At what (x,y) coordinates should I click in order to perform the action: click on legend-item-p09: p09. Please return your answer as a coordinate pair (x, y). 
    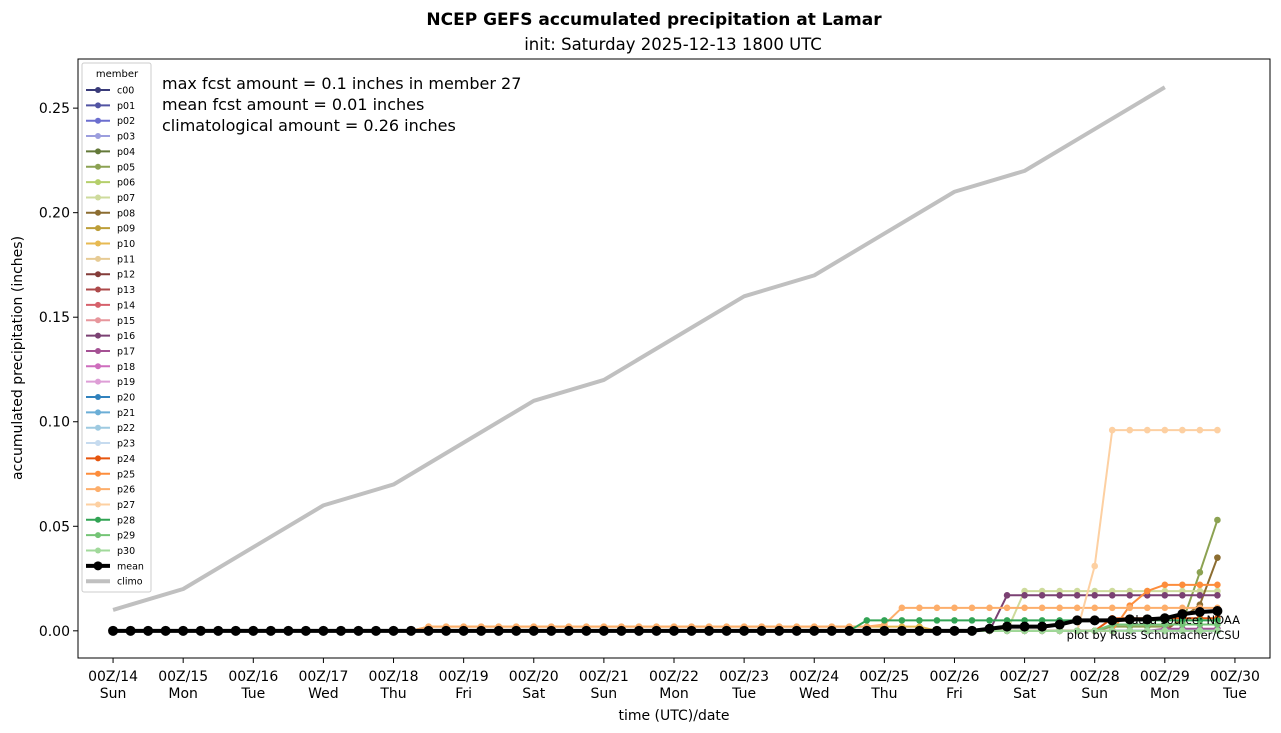
    Looking at the image, I should click on (110, 229).